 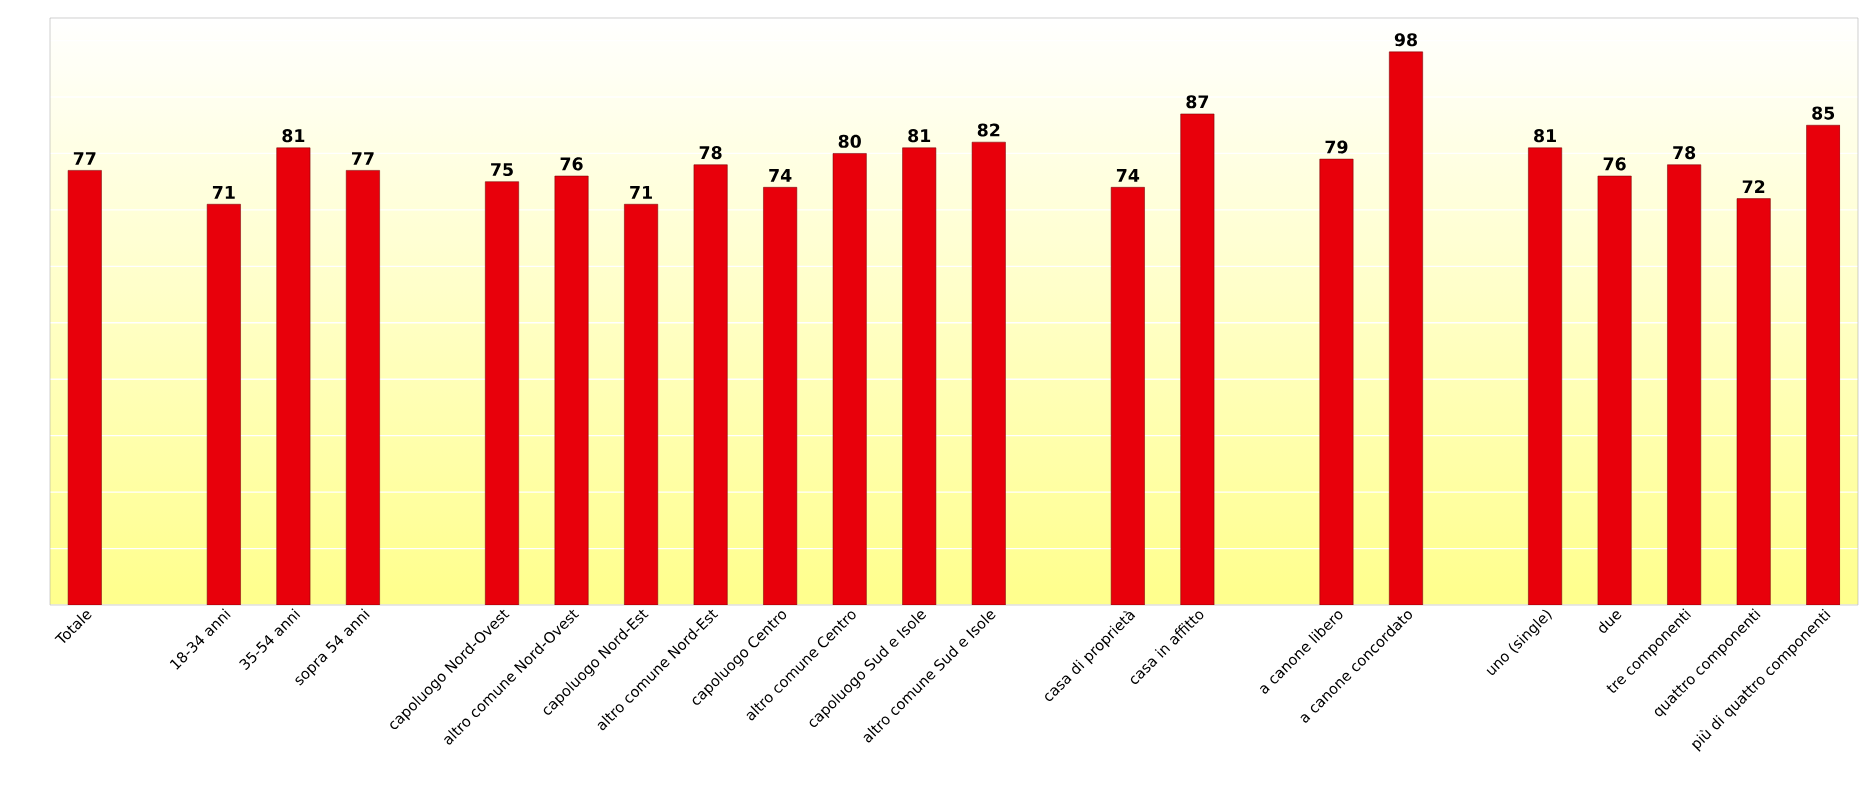 What do you see at coordinates (988, 130) in the screenshot?
I see `data-label: 82` at bounding box center [988, 130].